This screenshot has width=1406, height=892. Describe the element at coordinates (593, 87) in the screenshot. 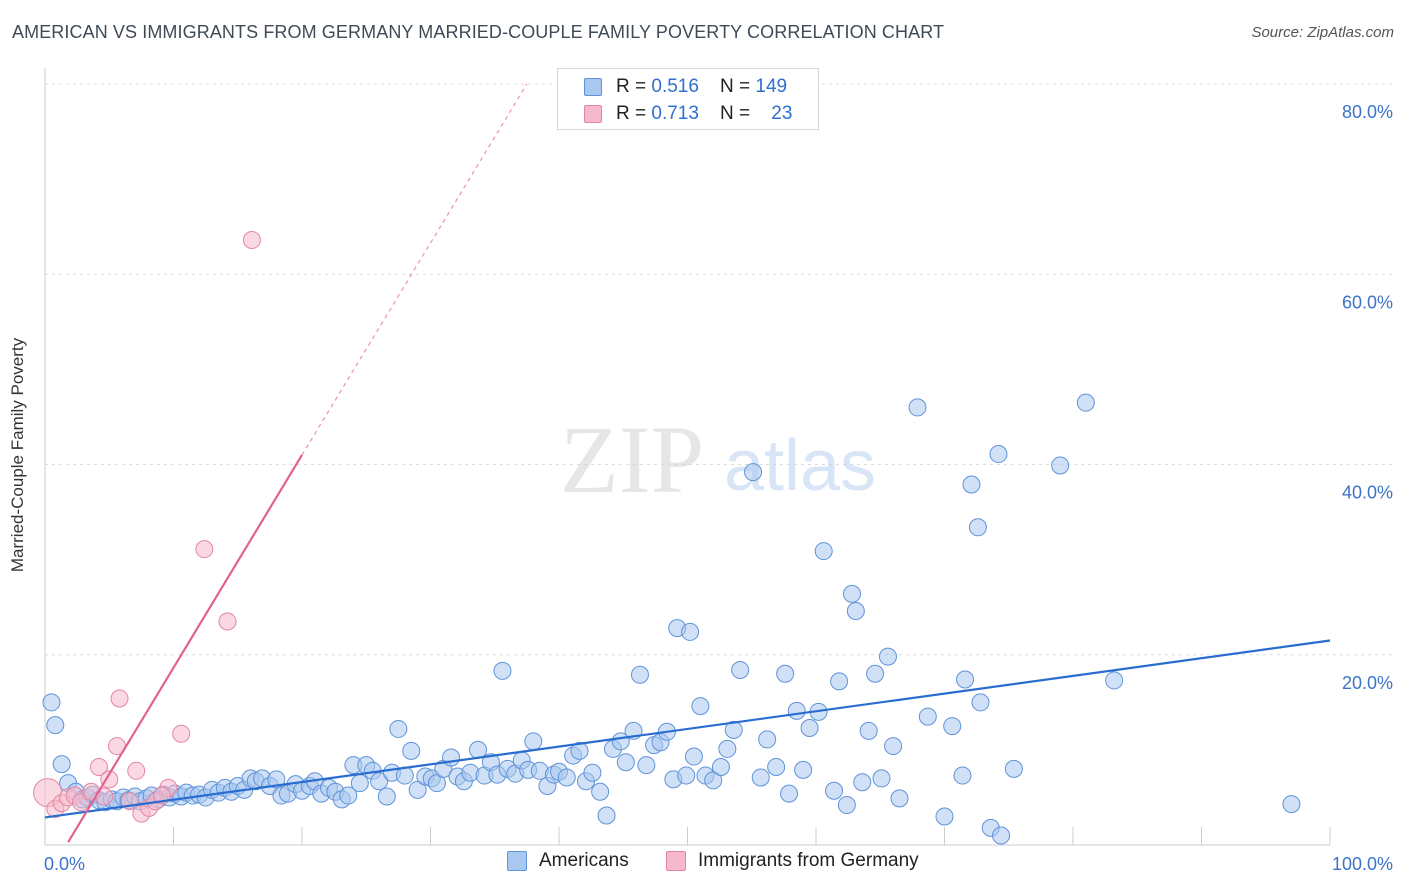

I see `legend-swatch-americans` at that location.